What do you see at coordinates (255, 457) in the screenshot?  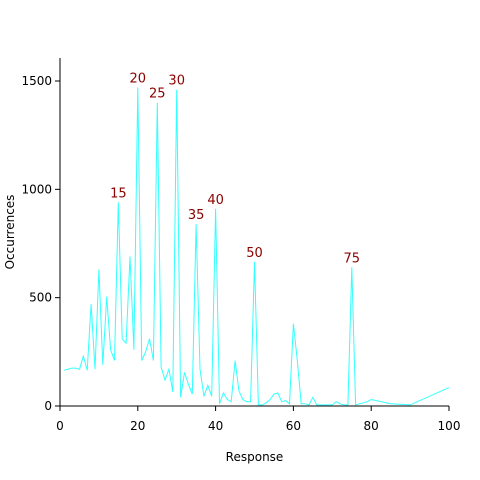 I see `x-axis-title: Response` at bounding box center [255, 457].